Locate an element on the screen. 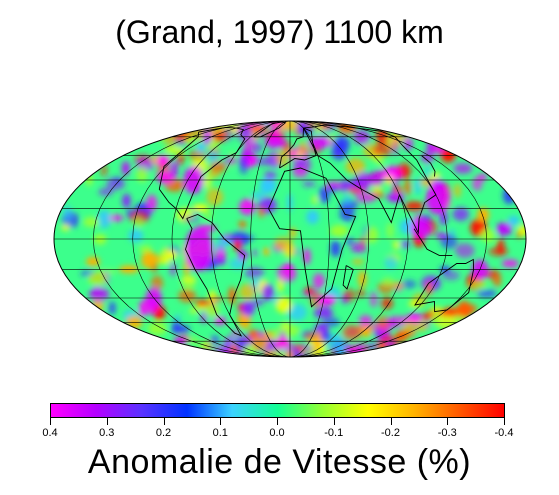  colorbar-tick-label: -0.4 is located at coordinates (504, 433).